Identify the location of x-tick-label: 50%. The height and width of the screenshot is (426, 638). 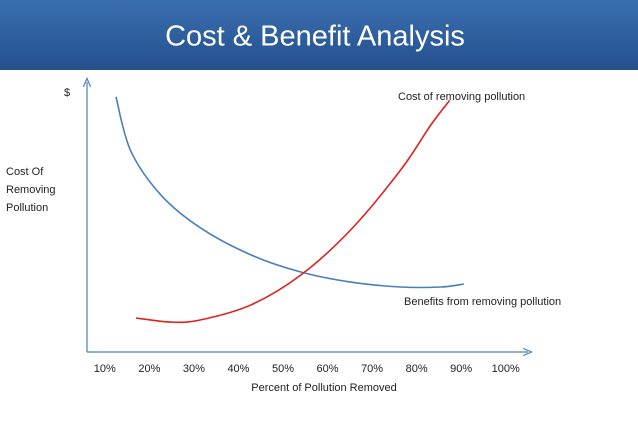
(283, 369).